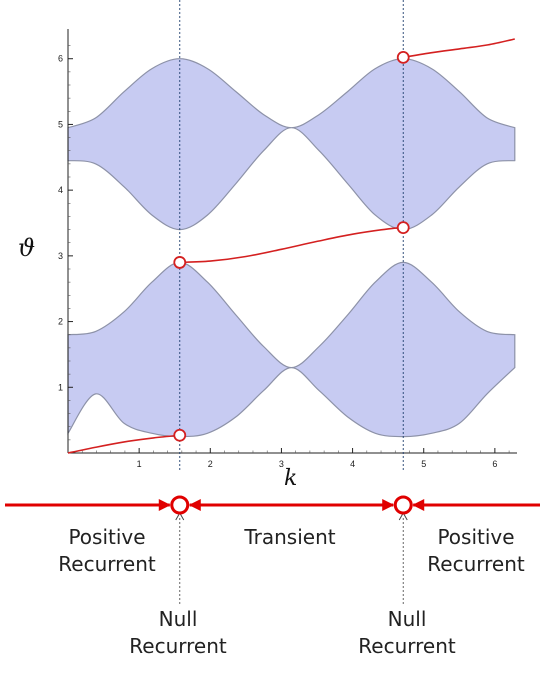 Image resolution: width=545 pixels, height=686 pixels. I want to click on x-tick-label: 4, so click(352, 464).